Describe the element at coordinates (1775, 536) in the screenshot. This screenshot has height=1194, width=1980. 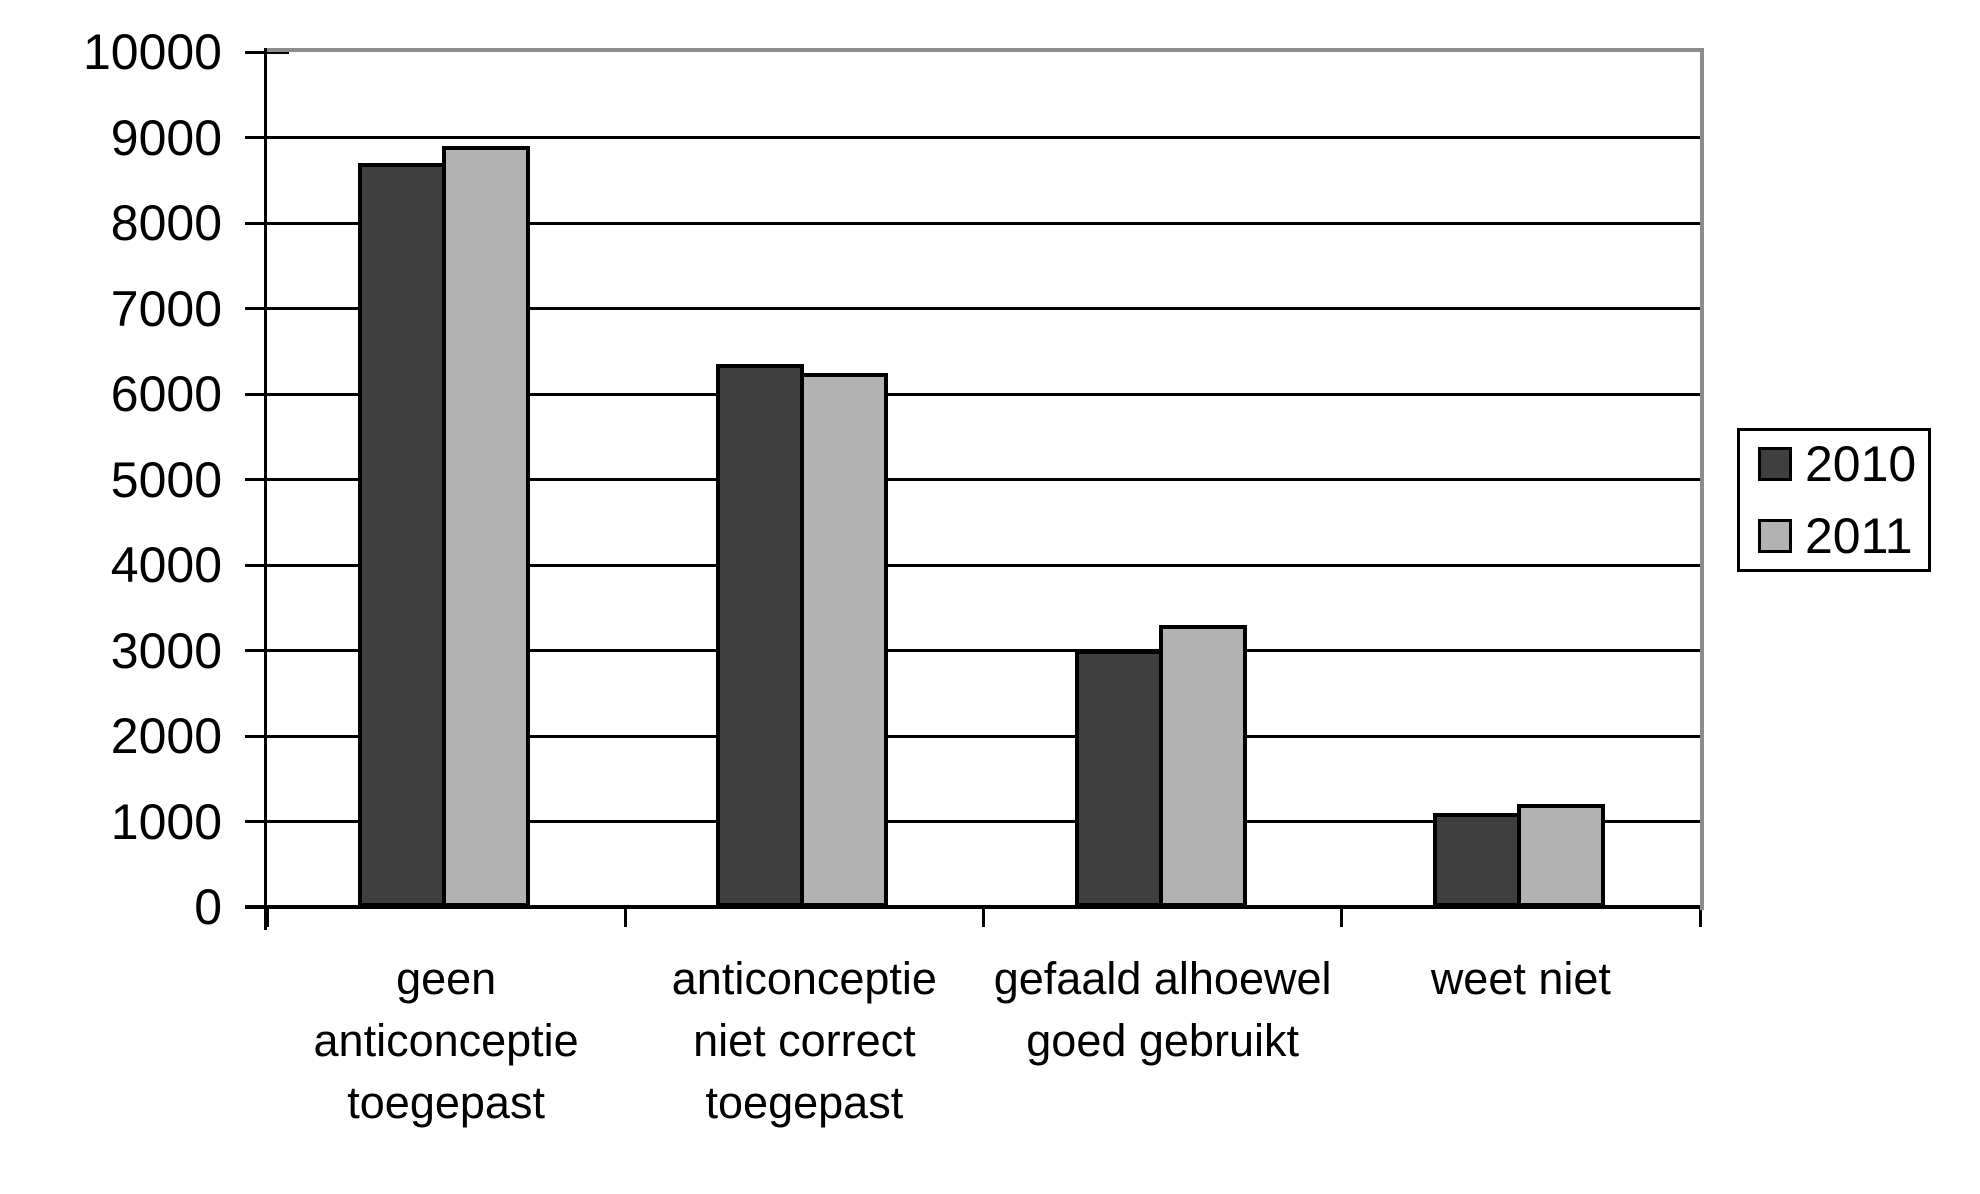
I see `legend-swatch-2011` at that location.